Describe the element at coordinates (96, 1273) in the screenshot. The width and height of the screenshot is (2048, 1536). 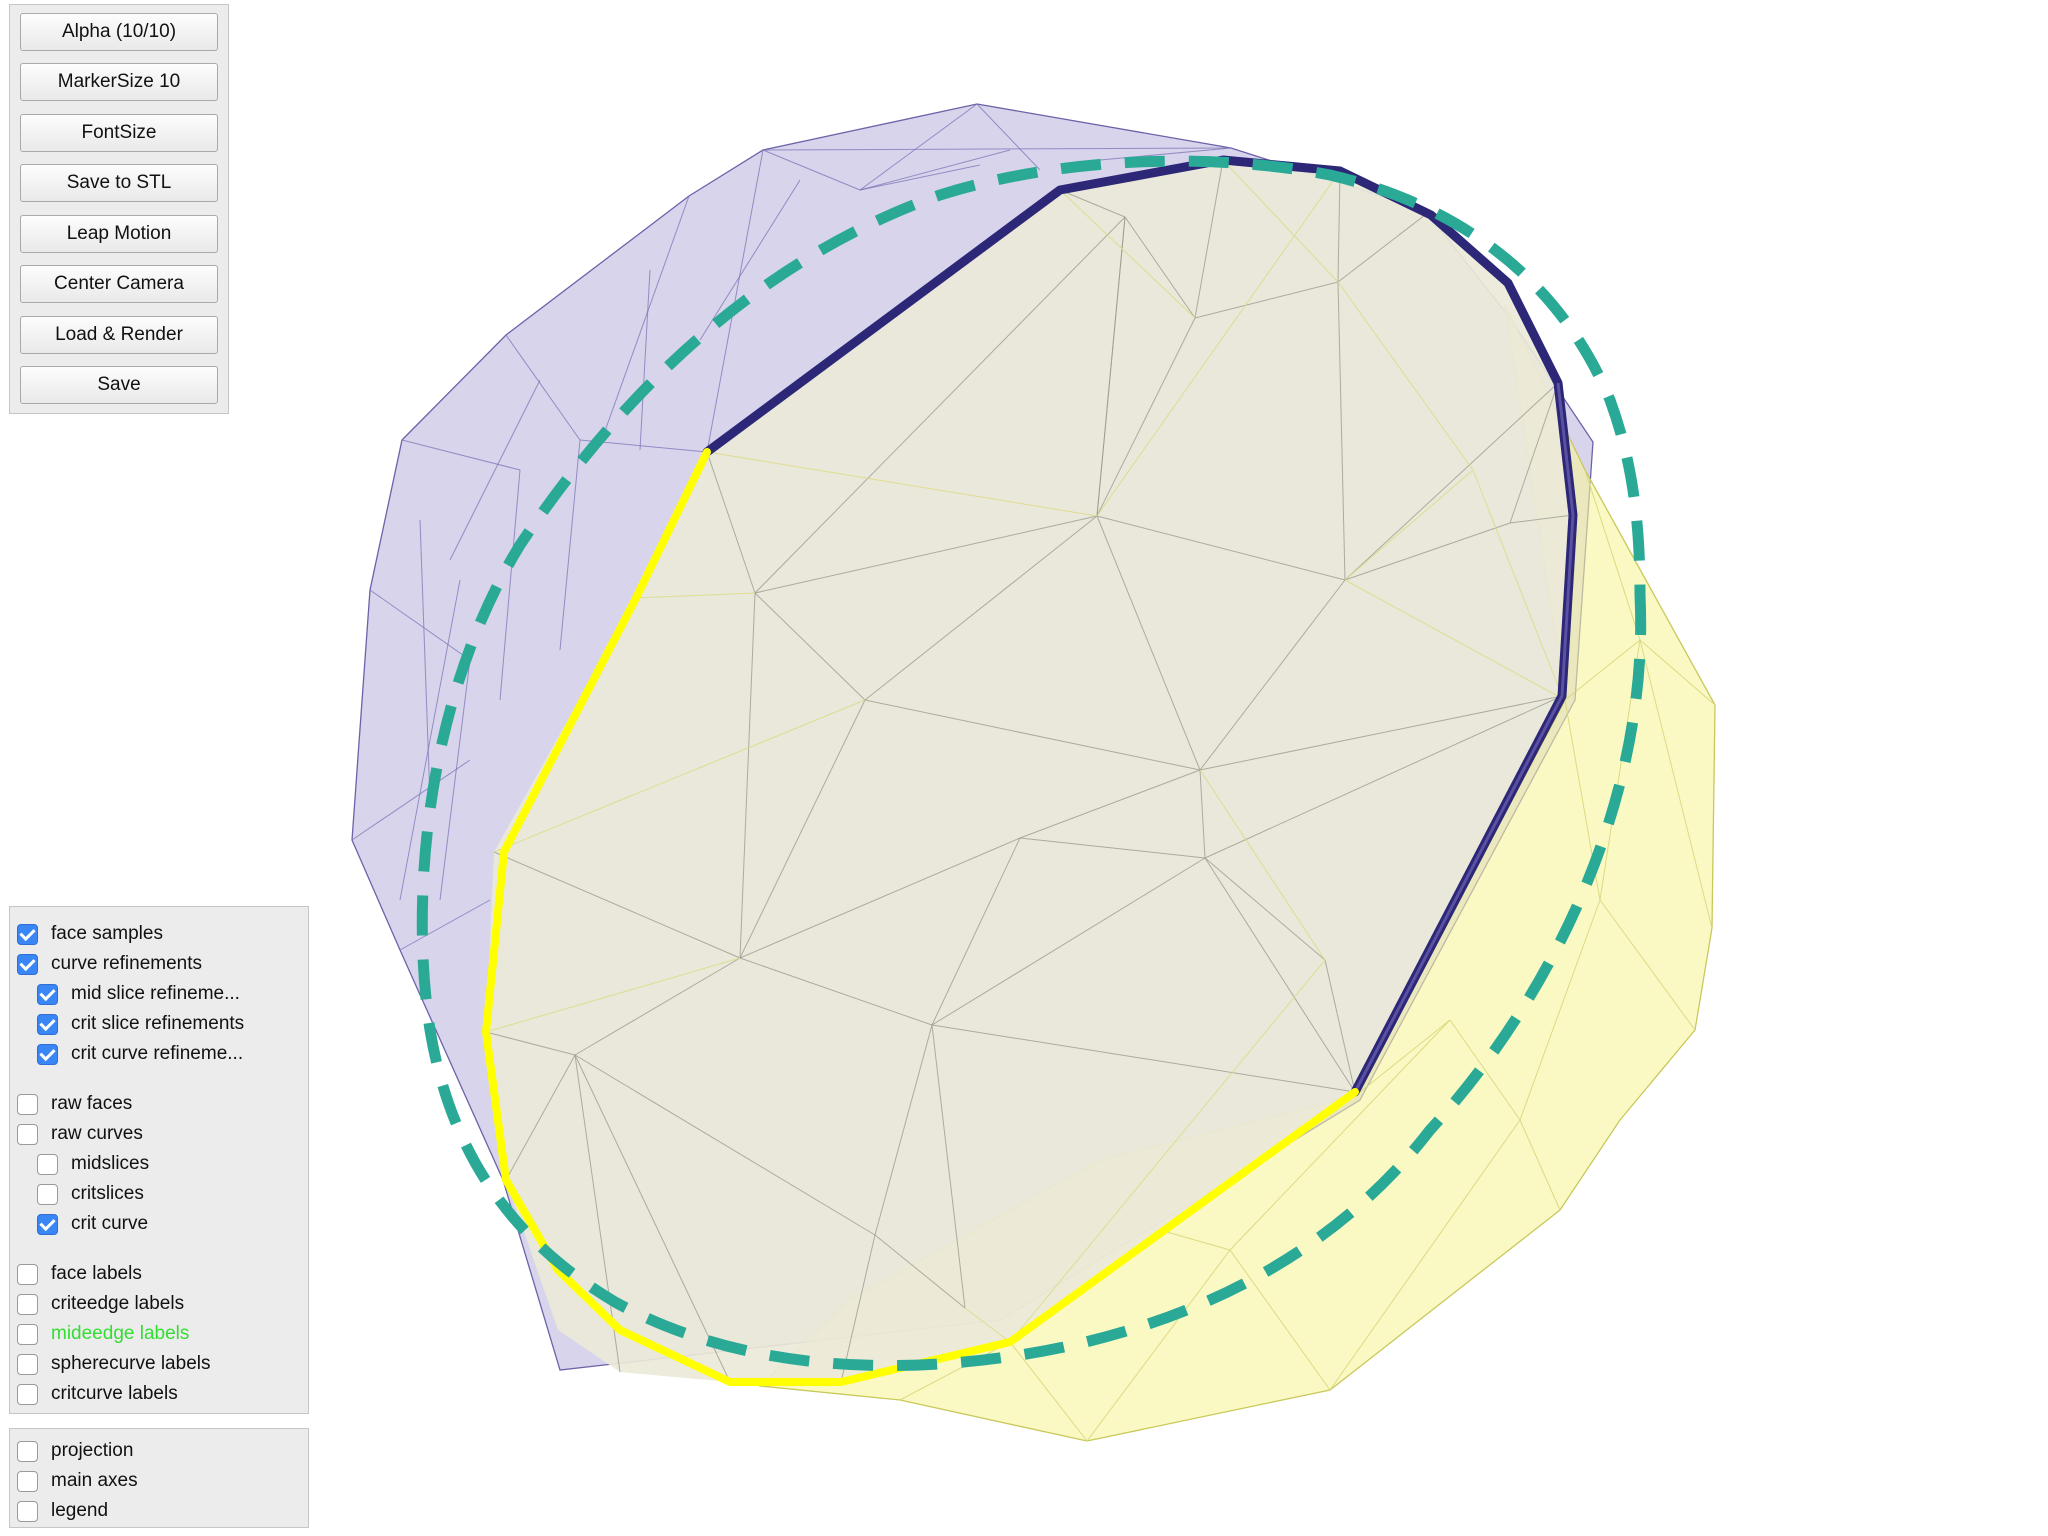
I see `toggle-label: face labels` at that location.